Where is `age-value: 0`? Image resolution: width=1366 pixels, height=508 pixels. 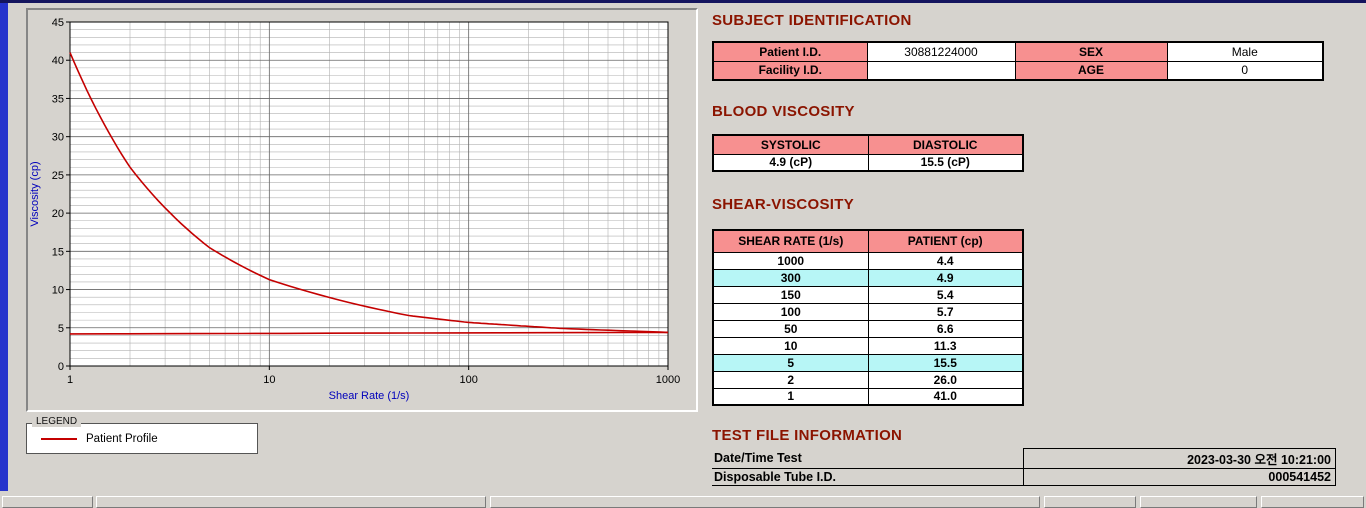 age-value: 0 is located at coordinates (1245, 70).